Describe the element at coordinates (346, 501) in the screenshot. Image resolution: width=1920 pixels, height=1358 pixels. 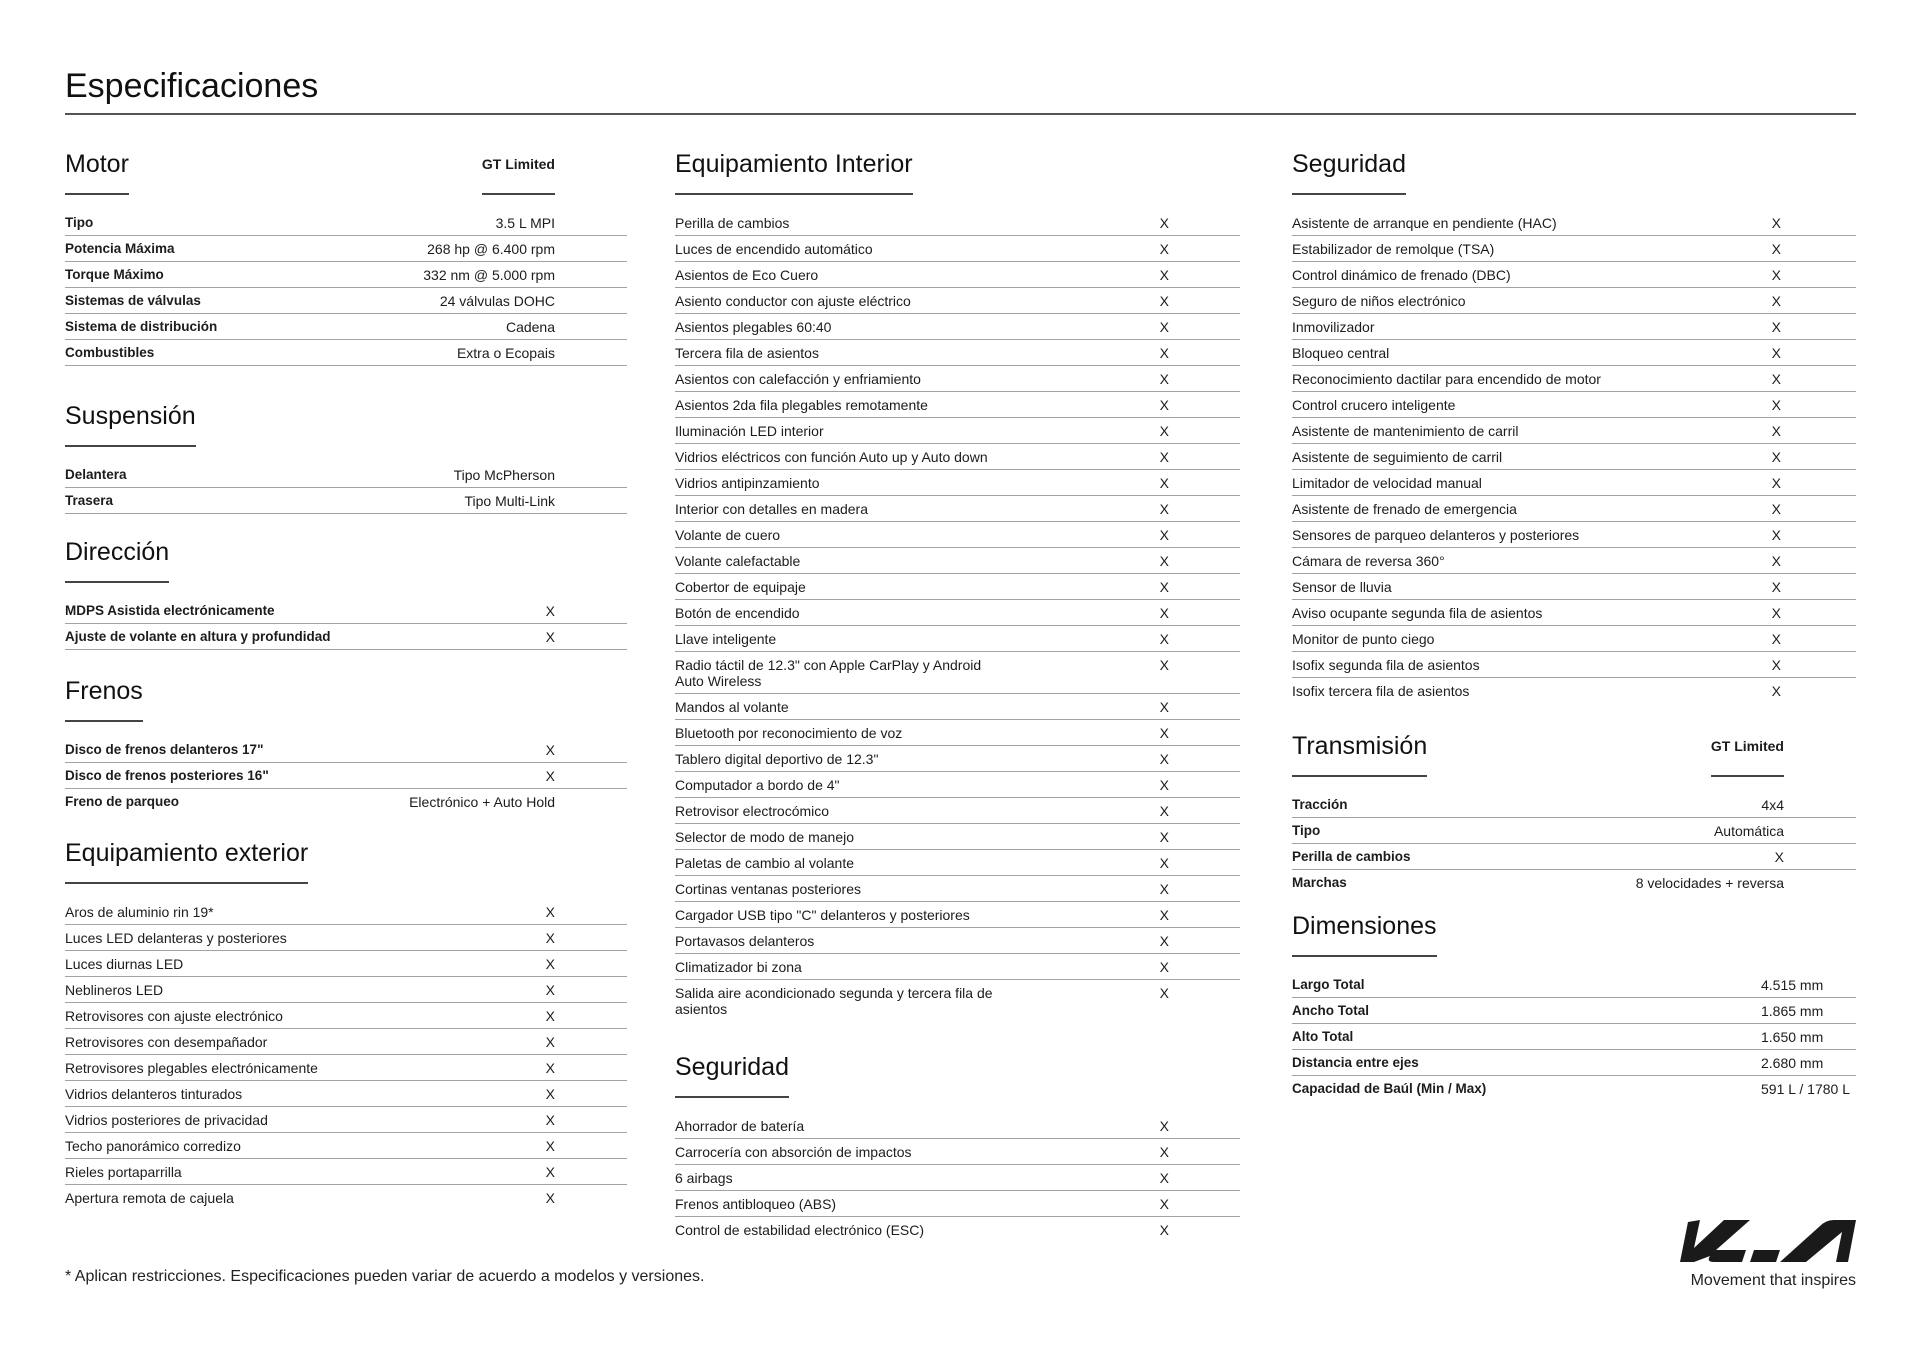
I see `spec-row: Trasera Tipo Multi-Link` at that location.